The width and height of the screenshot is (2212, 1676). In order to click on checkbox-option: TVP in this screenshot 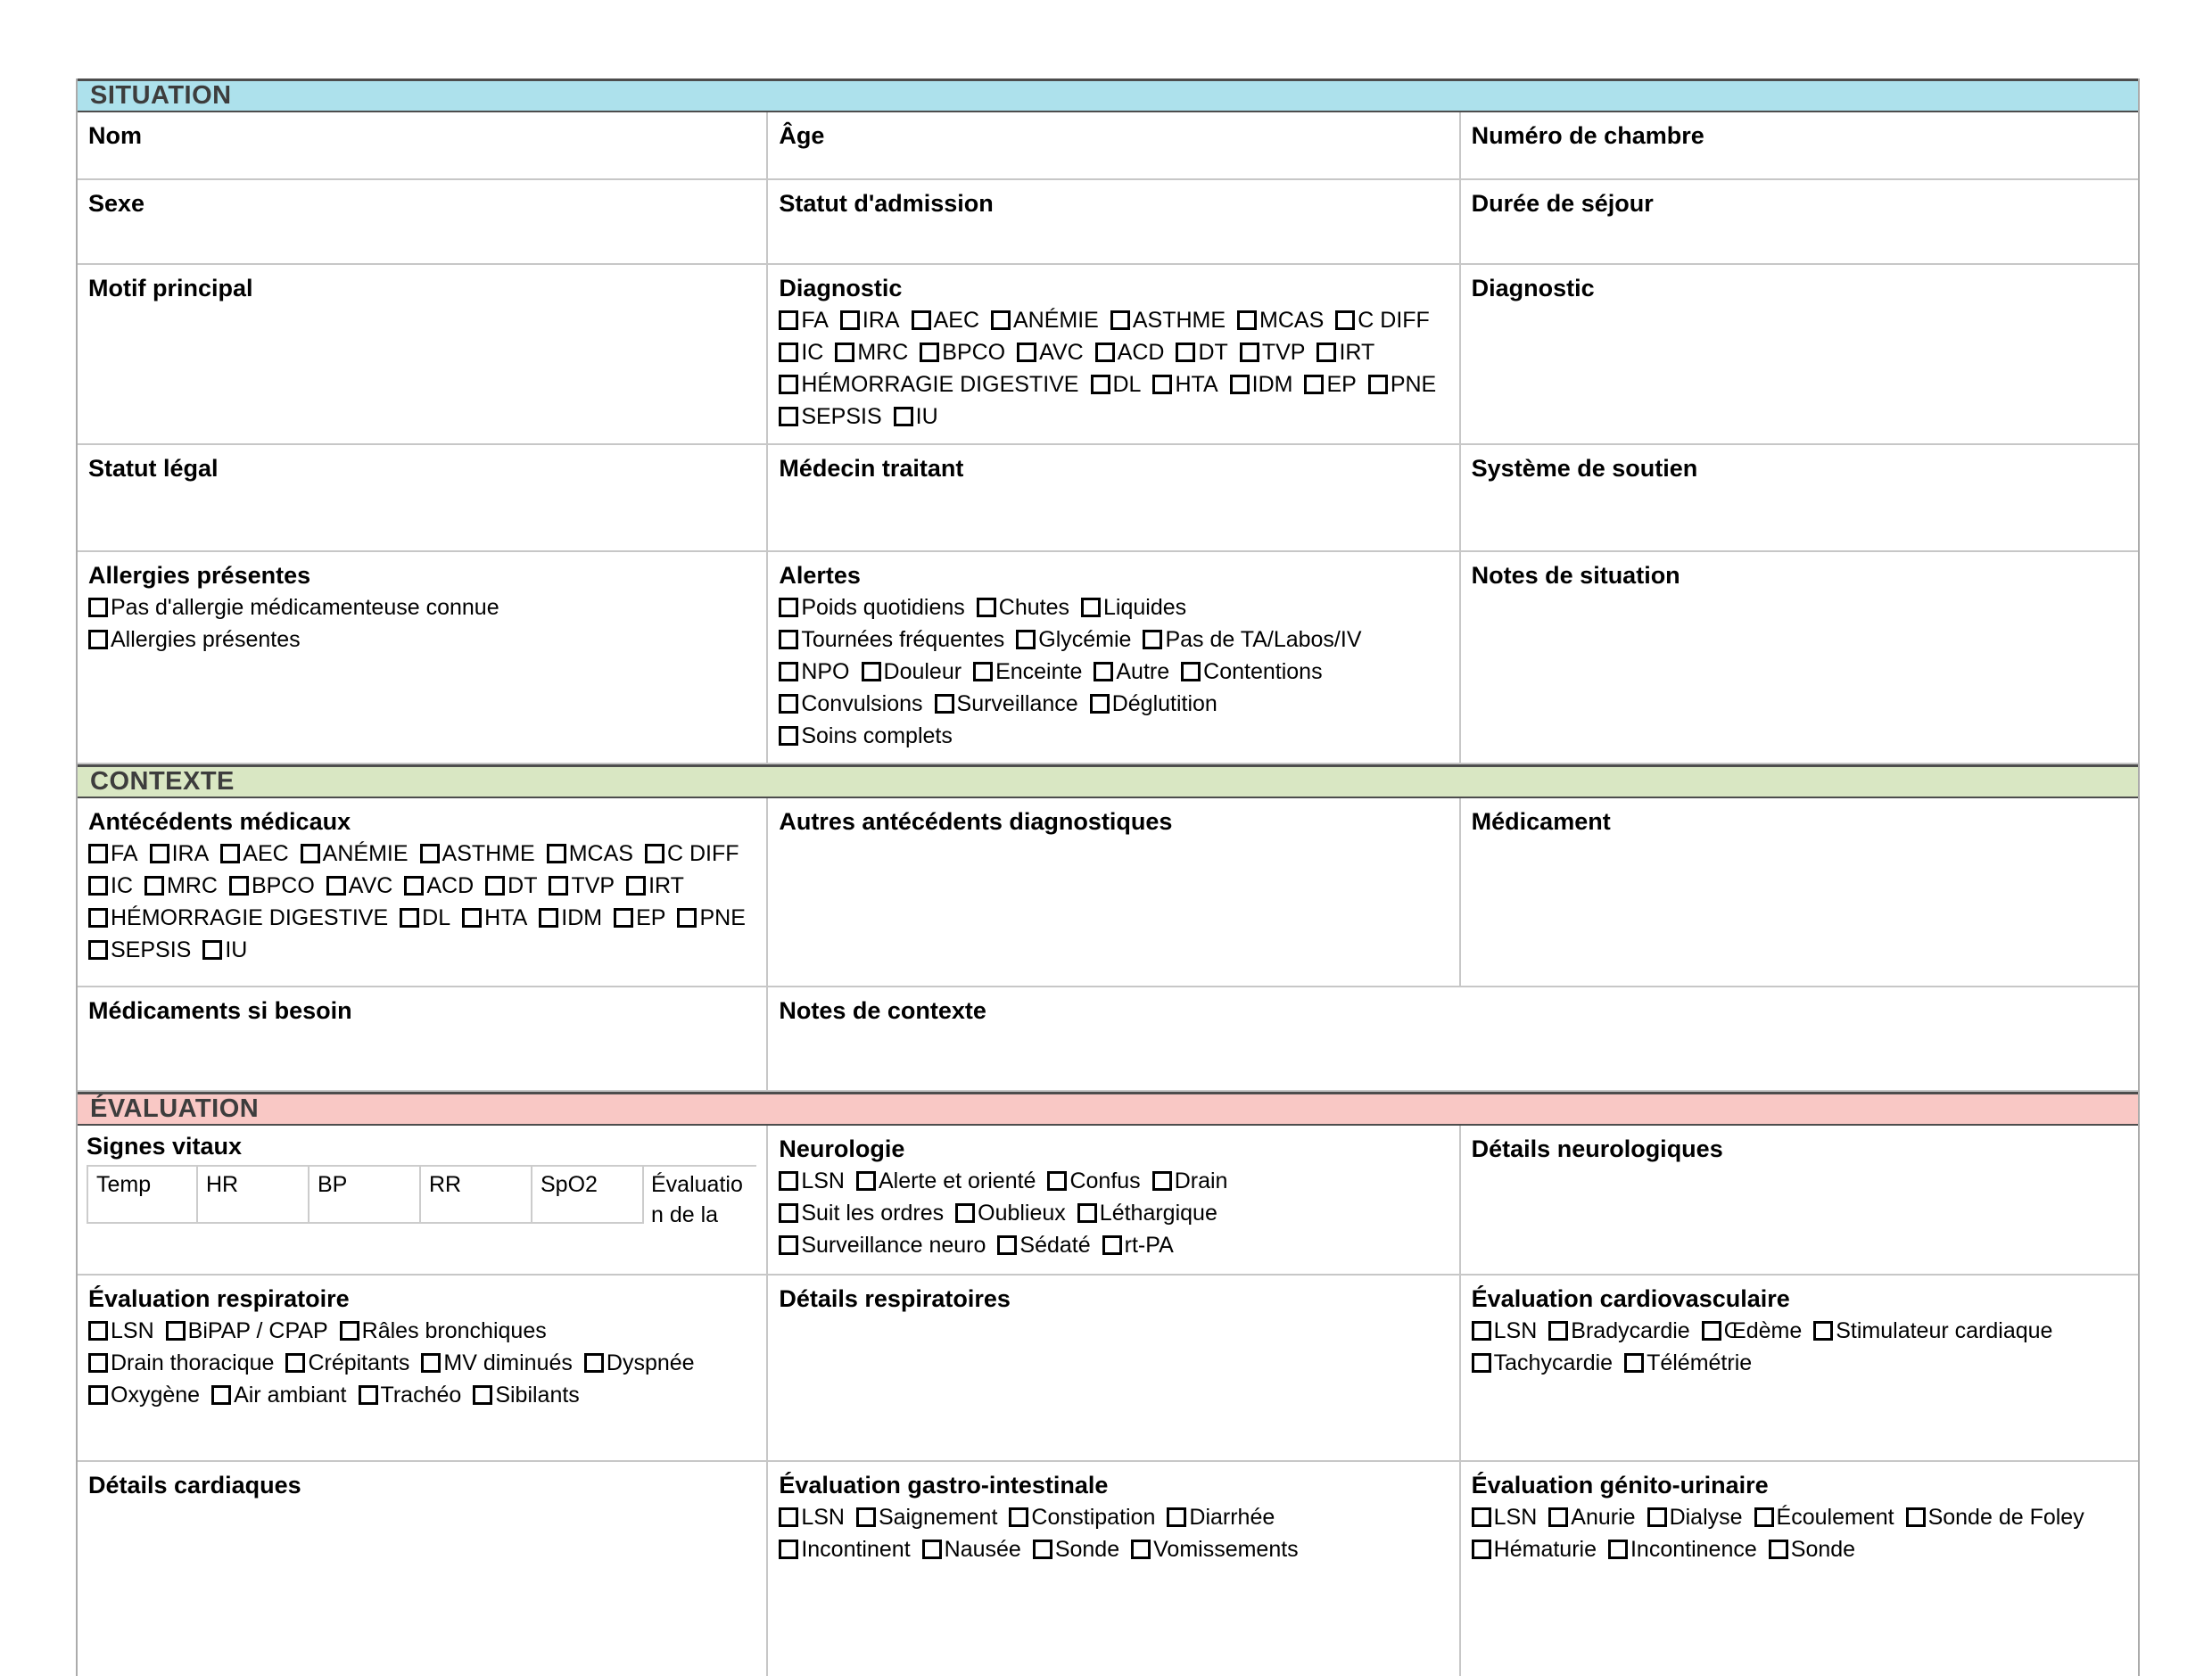, I will do `click(582, 885)`.